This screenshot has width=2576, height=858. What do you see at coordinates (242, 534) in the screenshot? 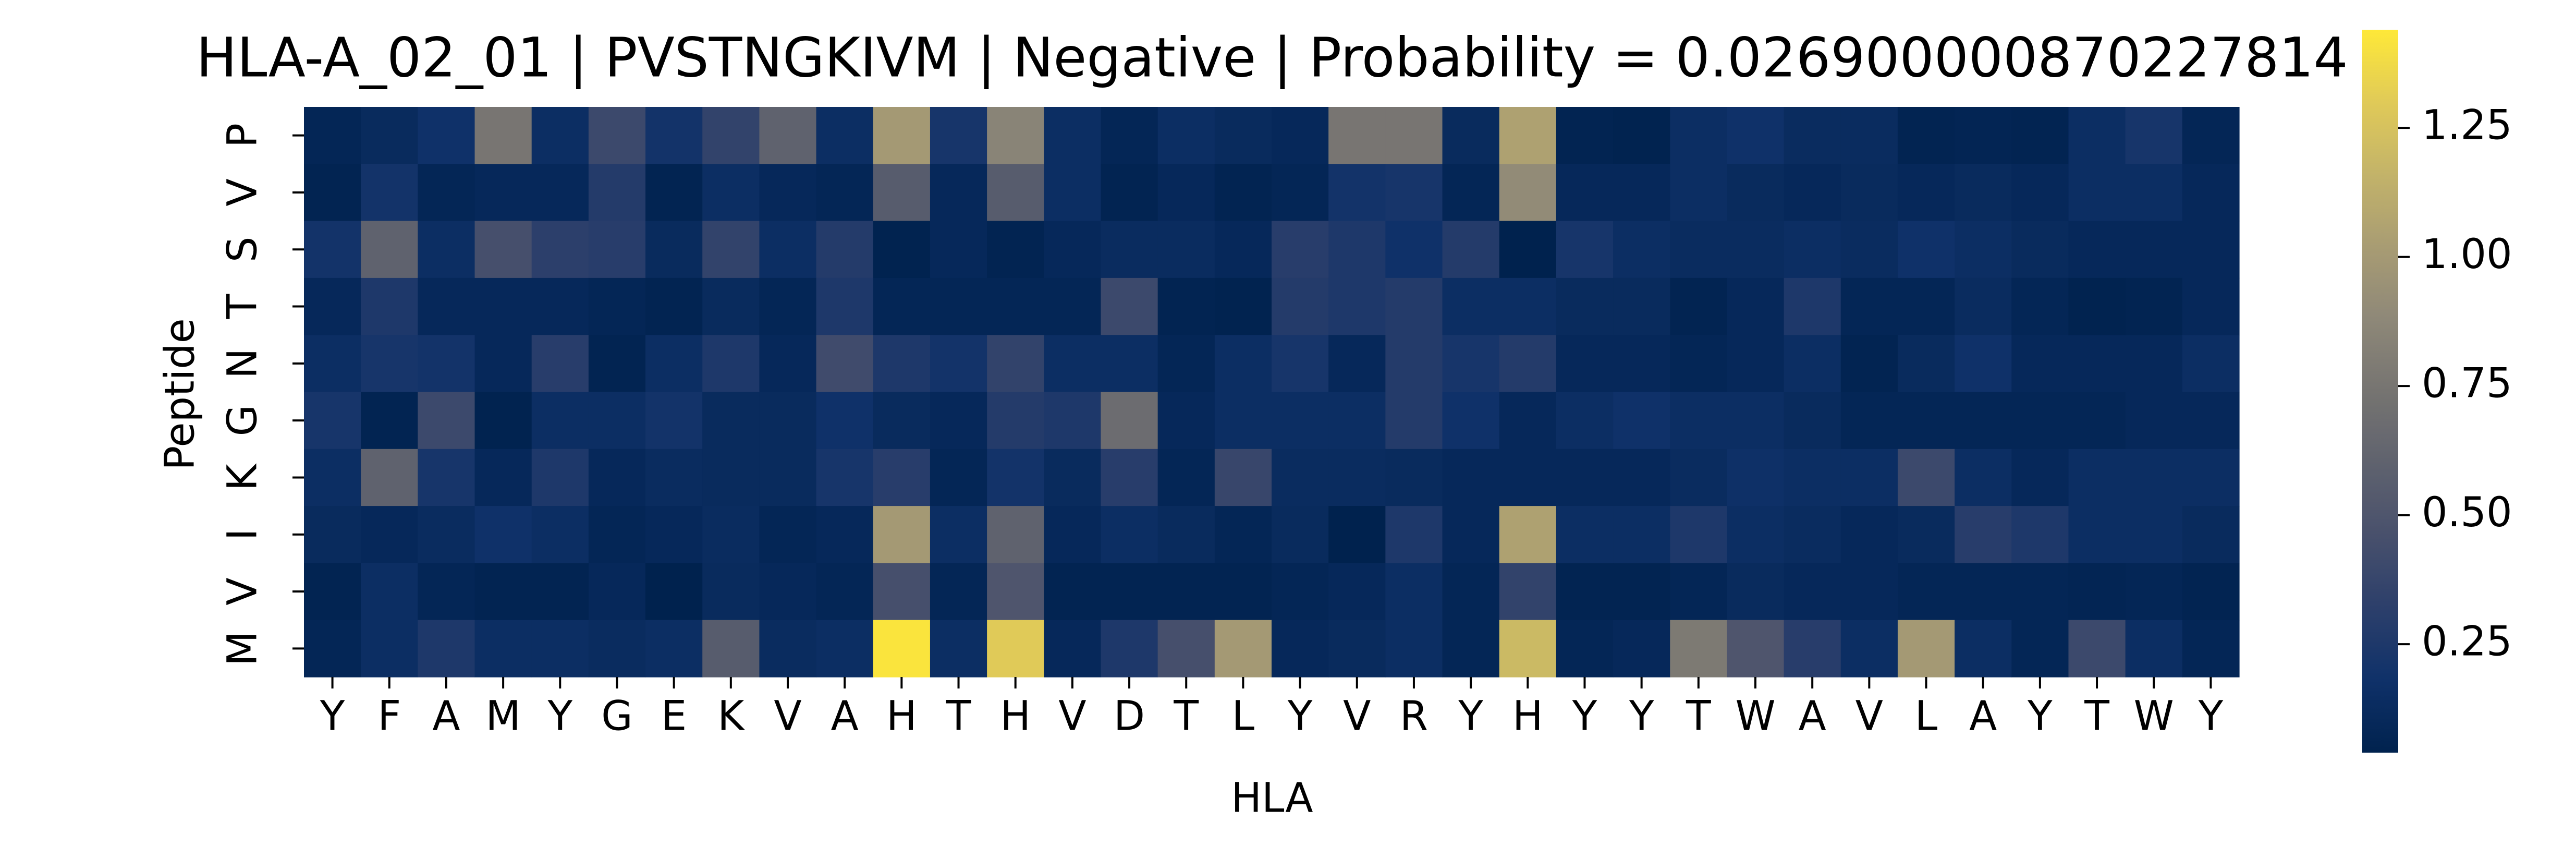
I see `y-tick-label: I` at bounding box center [242, 534].